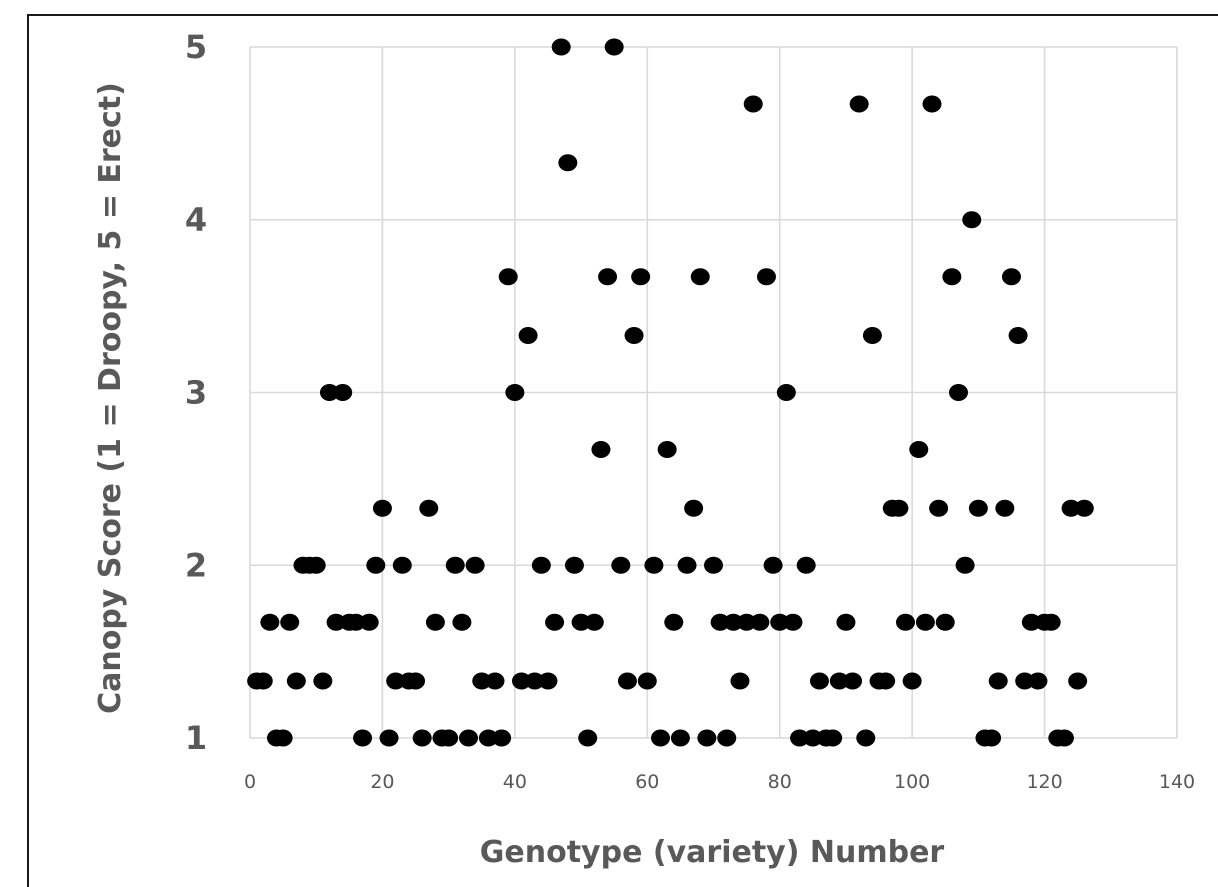 The image size is (1218, 887). Describe the element at coordinates (719, 782) in the screenshot. I see `x-tick-labels: 0 20 40 60 80 100 120 140` at that location.